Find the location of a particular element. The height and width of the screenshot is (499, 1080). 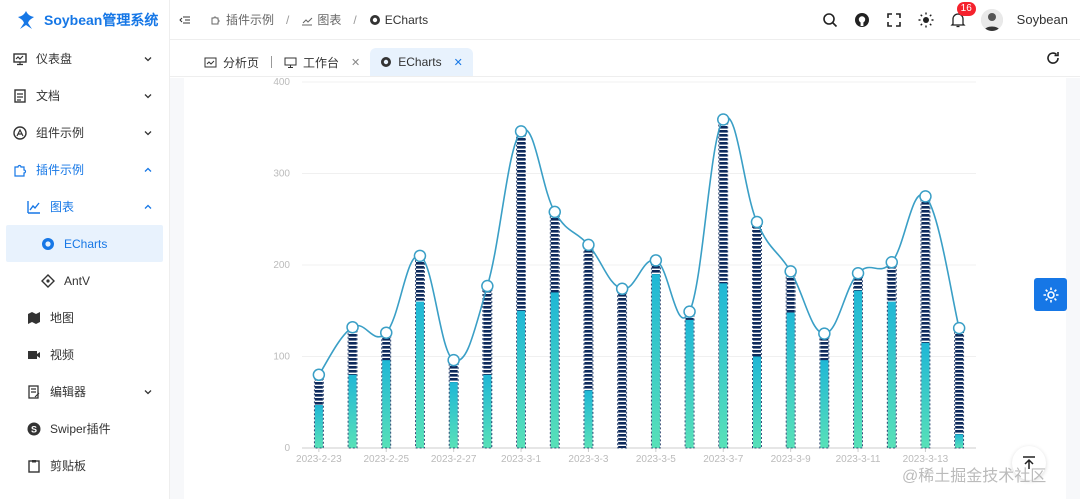

x-tick-label: 2023-2-25 is located at coordinates (386, 459).